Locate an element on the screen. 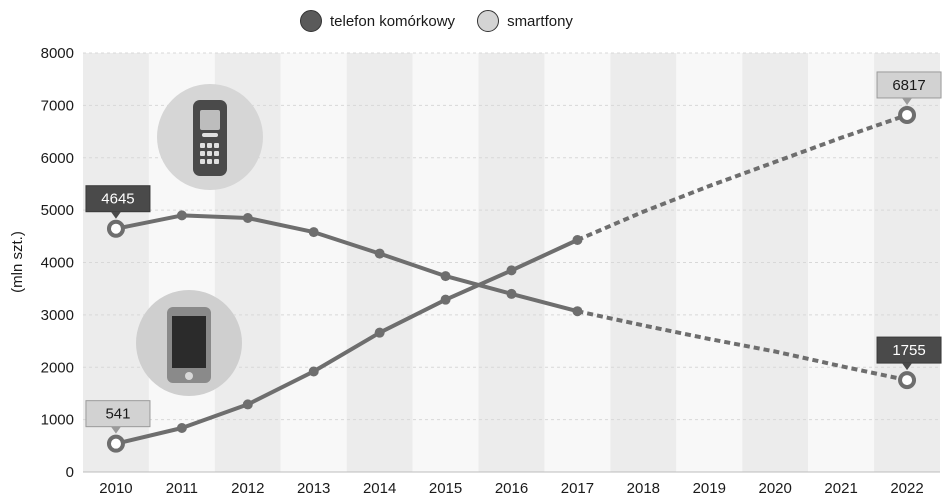 Image resolution: width=945 pixels, height=498 pixels. value-callout: 4645 is located at coordinates (118, 202).